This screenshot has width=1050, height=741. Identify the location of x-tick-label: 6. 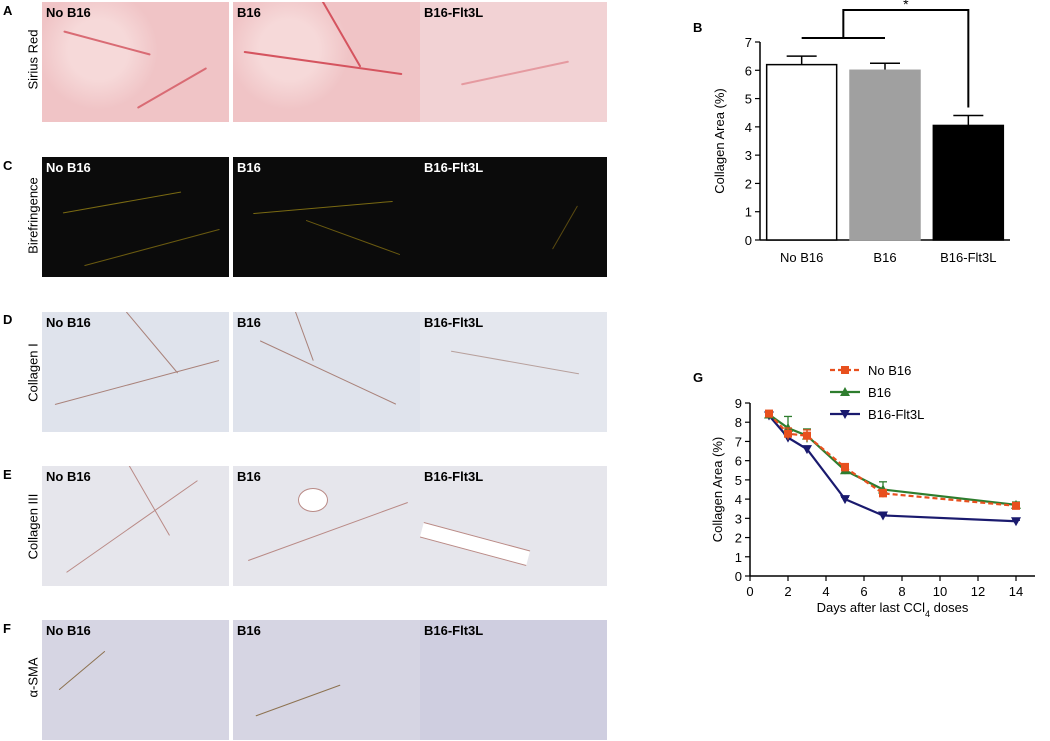
(863, 591).